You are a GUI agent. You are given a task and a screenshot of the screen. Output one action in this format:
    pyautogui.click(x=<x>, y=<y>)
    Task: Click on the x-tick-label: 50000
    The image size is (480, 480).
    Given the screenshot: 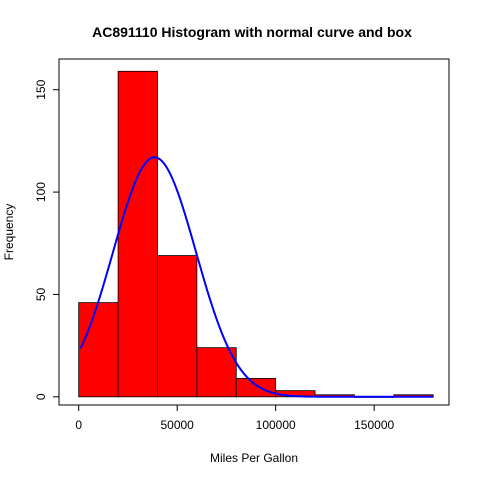 What is the action you would take?
    pyautogui.click(x=177, y=425)
    